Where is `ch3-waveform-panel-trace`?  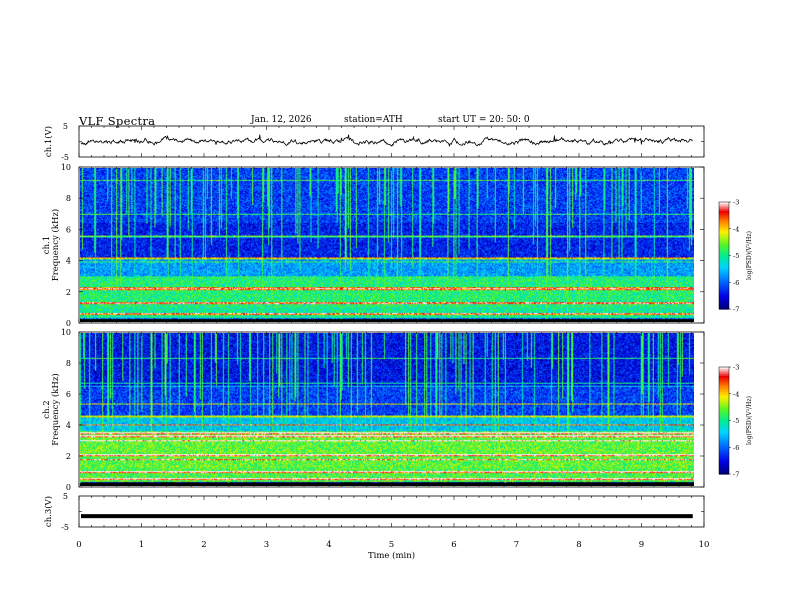
ch3-waveform-panel-trace is located at coordinates (387, 516).